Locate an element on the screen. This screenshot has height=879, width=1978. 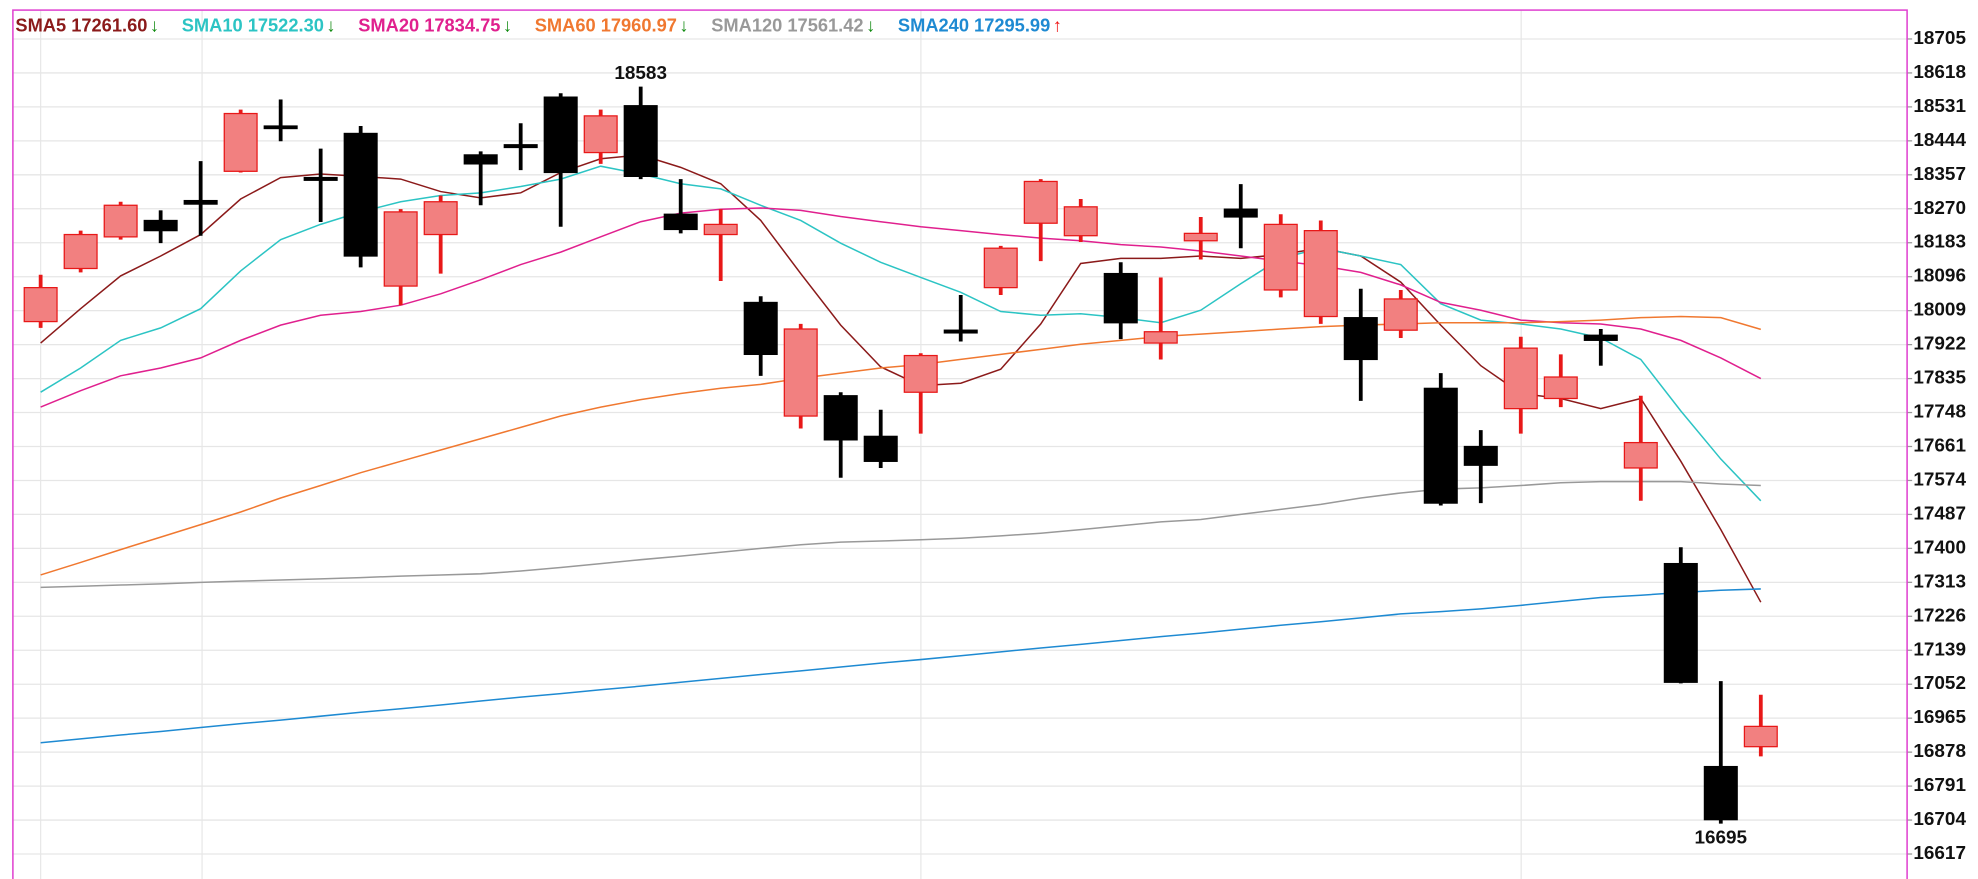
legend-value: 17561.42 is located at coordinates (825, 24).